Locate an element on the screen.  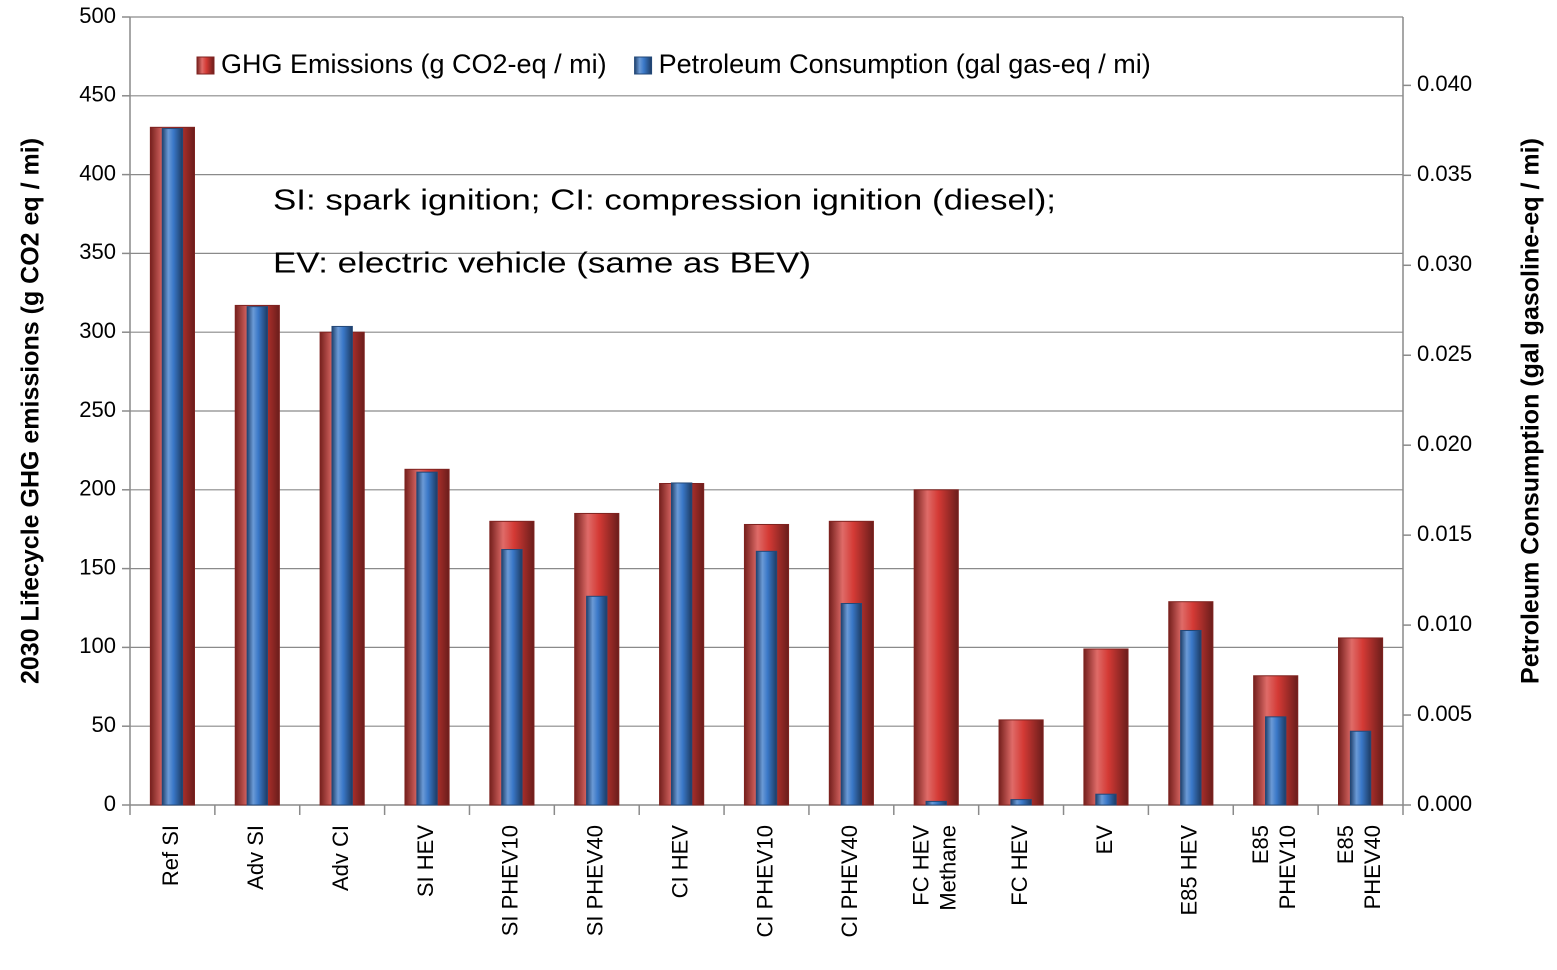
y2-tick-label: 0.010 is located at coordinates (1444, 623).